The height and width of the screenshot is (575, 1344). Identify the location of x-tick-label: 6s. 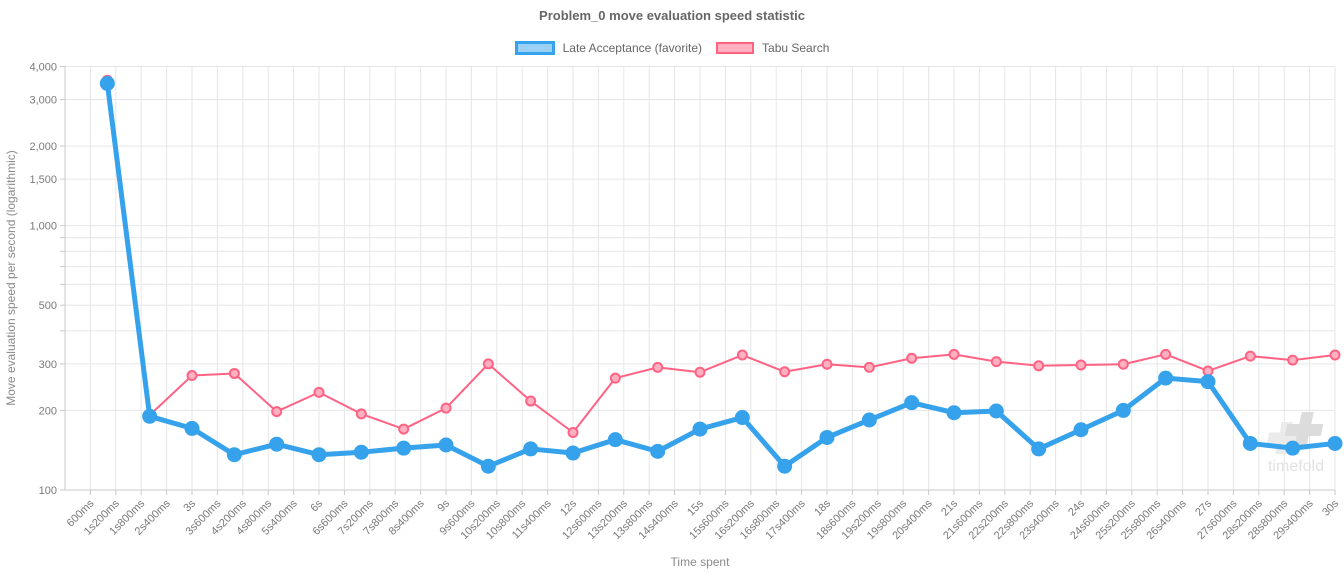
(316, 505).